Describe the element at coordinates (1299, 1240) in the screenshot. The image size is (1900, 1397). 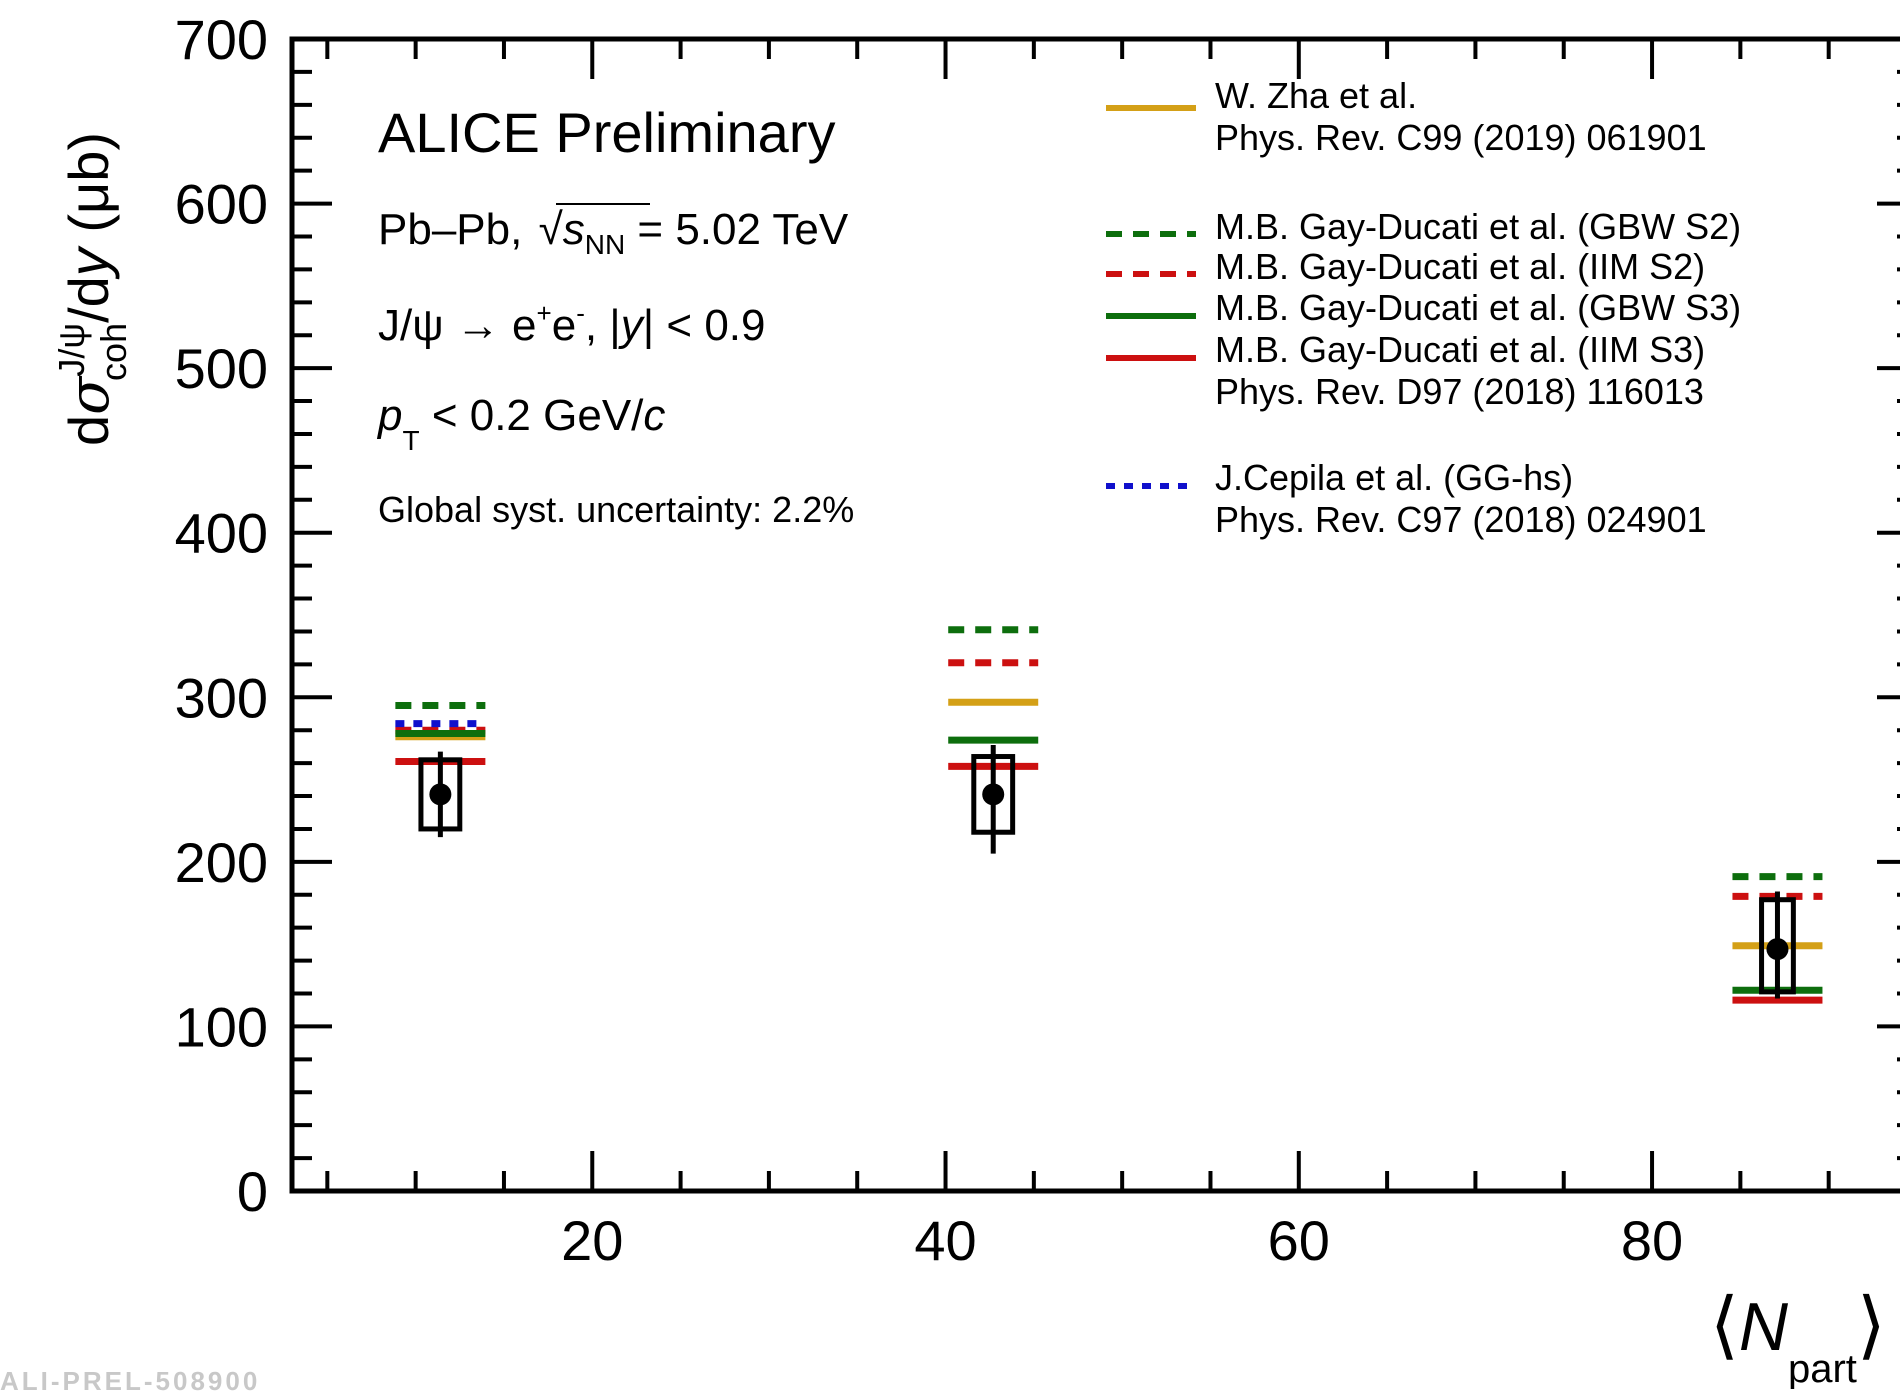
I see `x-tick-label: 60` at that location.